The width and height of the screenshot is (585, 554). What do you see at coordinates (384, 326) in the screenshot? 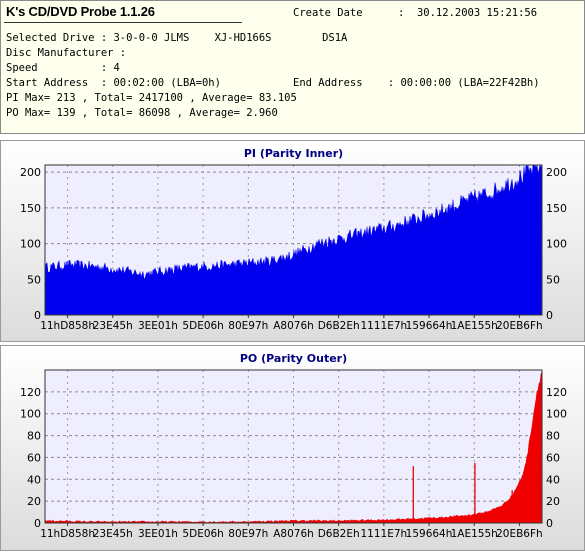
I see `pi-x-tick-label: 1111E7h` at bounding box center [384, 326].